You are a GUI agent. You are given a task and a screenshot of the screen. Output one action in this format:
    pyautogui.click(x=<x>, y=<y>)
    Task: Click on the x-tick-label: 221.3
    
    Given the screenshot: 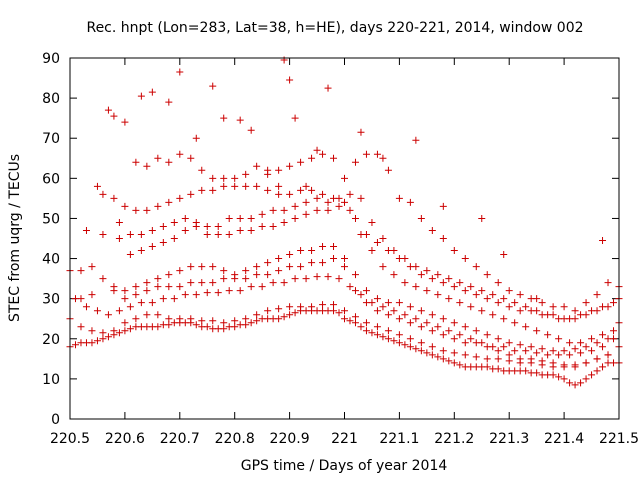 What is the action you would take?
    pyautogui.click(x=509, y=439)
    